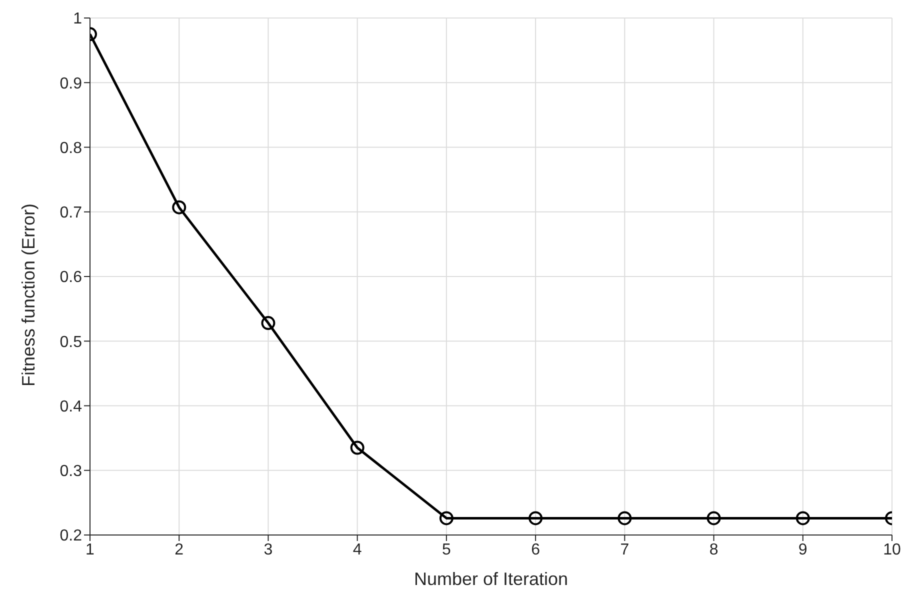  Describe the element at coordinates (491, 579) in the screenshot. I see `x-axis-title: Number of Iteration` at that location.